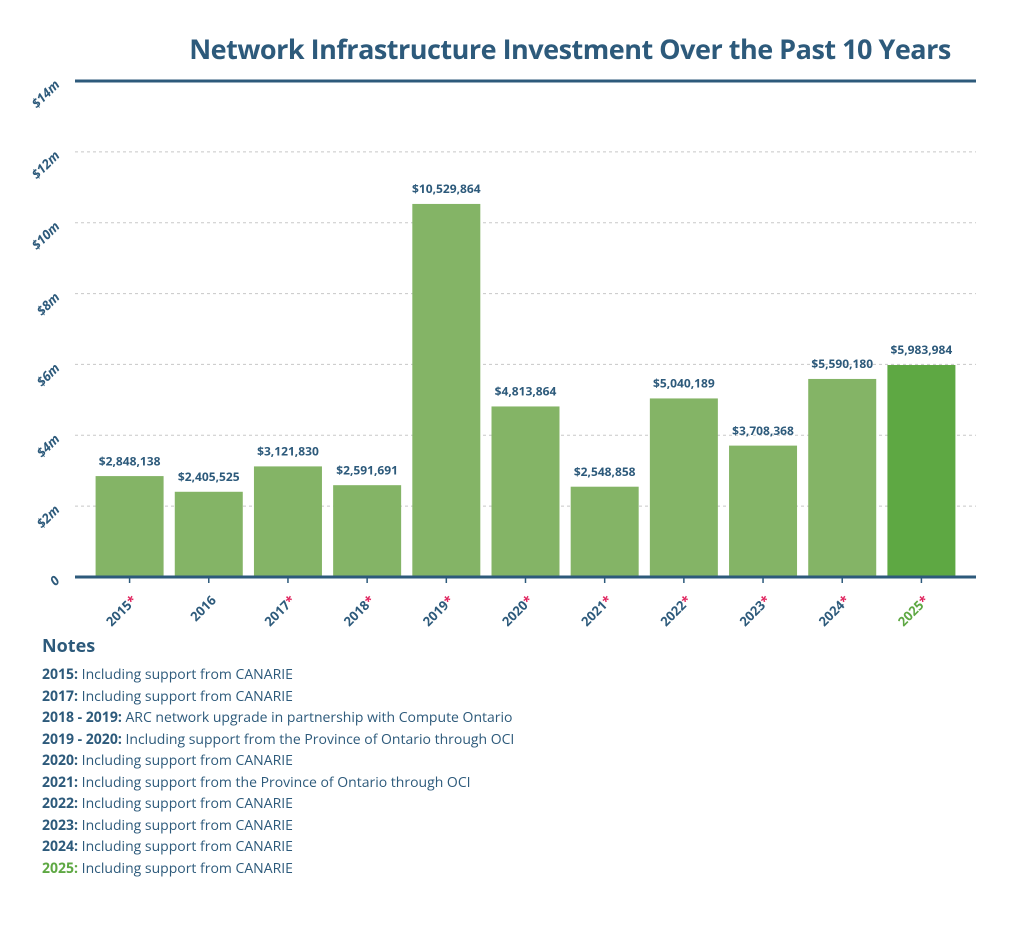  What do you see at coordinates (60, 696) in the screenshot?
I see `note-label: 2017:` at bounding box center [60, 696].